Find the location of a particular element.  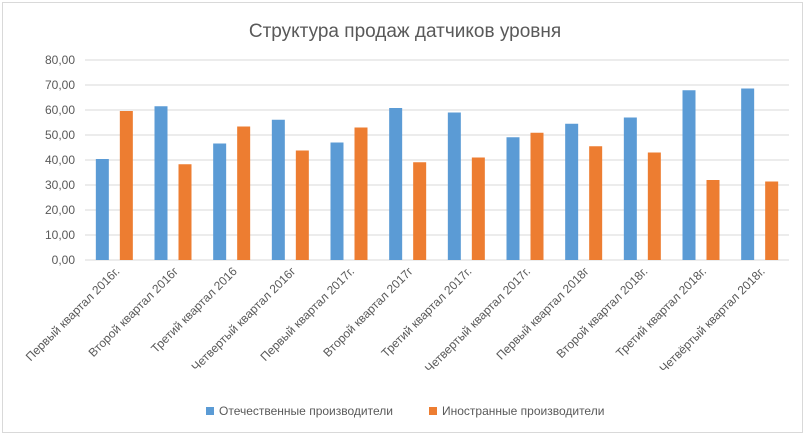

chart-title: Структура продаж датчиков уровня is located at coordinates (405, 31).